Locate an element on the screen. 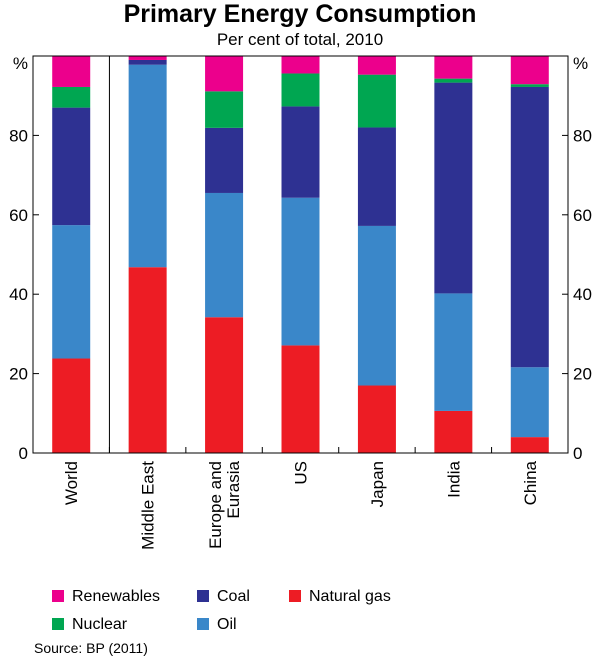 Image resolution: width=600 pixels, height=660 pixels. x-label-world: World is located at coordinates (71, 483).